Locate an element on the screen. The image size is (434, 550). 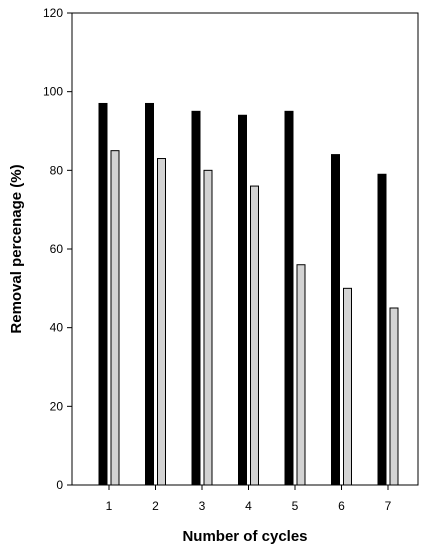
x-axis-ticks: 1 2 3 4 5 6 7 is located at coordinates (249, 499).